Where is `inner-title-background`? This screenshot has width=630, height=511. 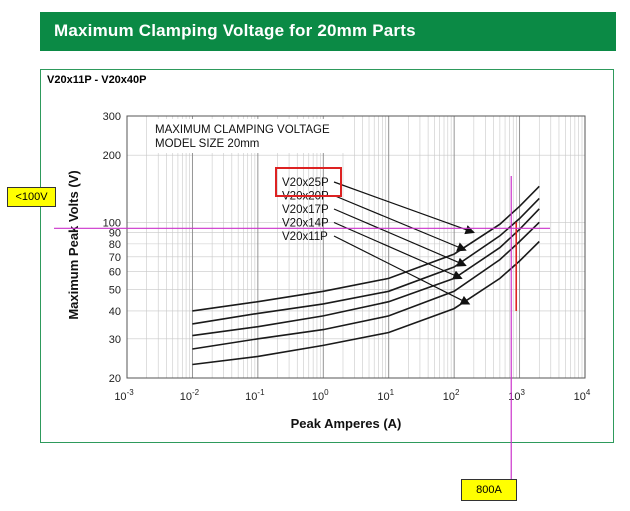
inner-title-background is located at coordinates (249, 136).